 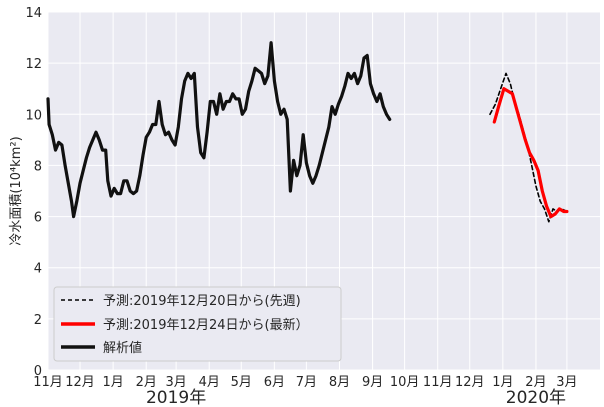 What do you see at coordinates (530, 153) in the screenshot?
I see `series-line-forecast-latest` at bounding box center [530, 153].